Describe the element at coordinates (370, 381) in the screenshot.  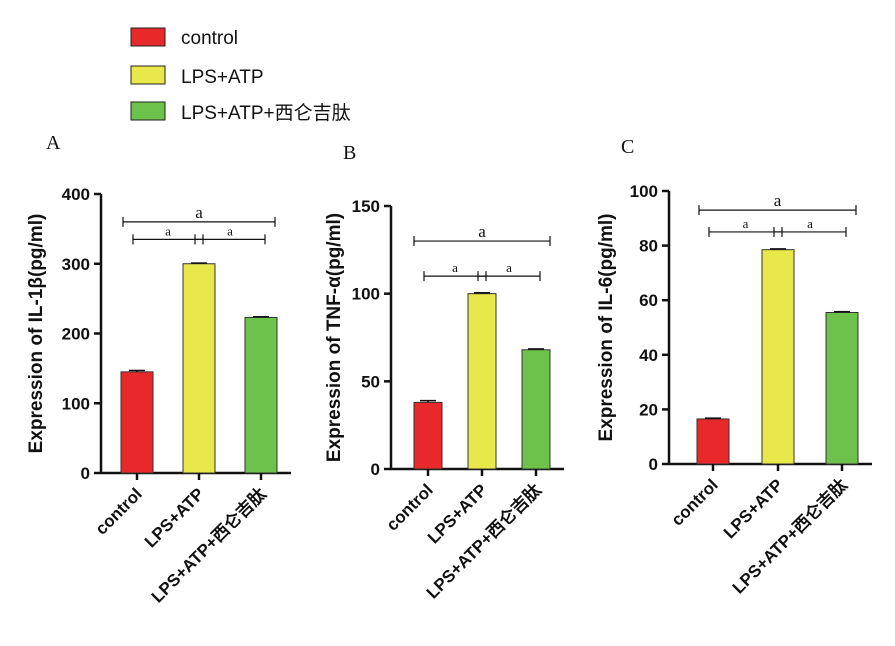
I see `y-tick-label: 50` at that location.